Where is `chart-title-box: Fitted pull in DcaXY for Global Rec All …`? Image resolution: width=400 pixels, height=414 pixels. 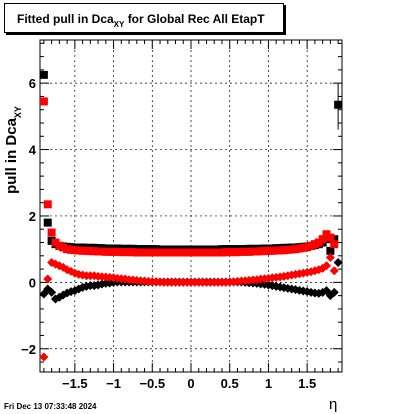
chart-title-box: Fitted pull in DcaXY for Global Rec All … is located at coordinates (144, 18).